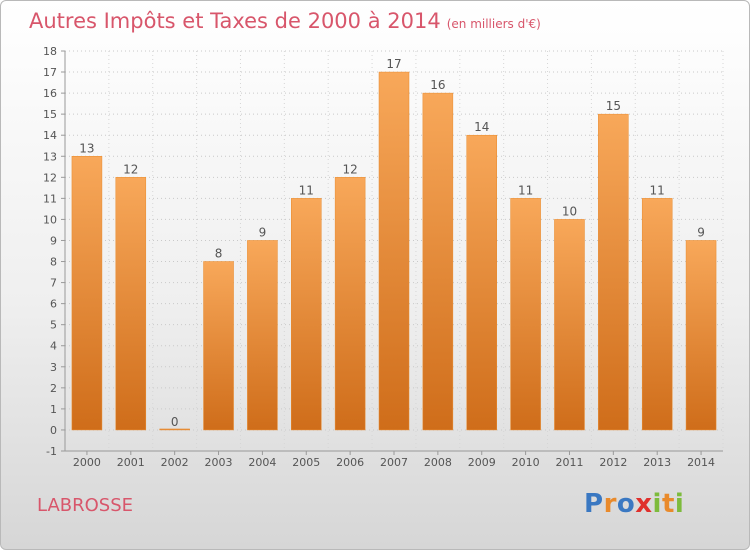  I want to click on logo-letter: P, so click(594, 504).